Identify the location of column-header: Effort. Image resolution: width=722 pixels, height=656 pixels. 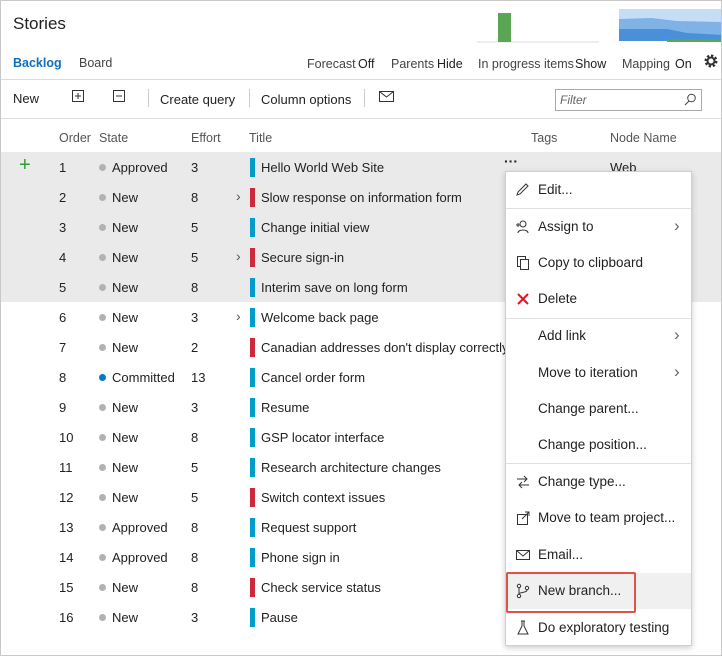
(206, 138).